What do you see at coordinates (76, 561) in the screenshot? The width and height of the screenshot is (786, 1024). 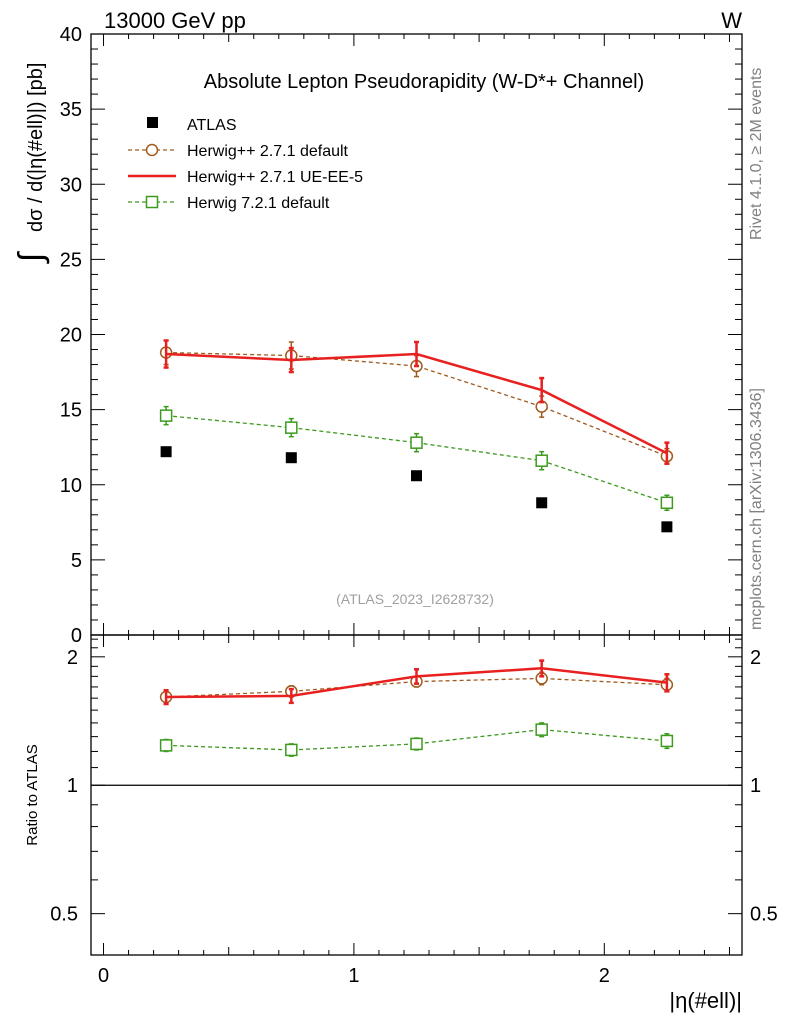 I see `y-tick-label: 5` at bounding box center [76, 561].